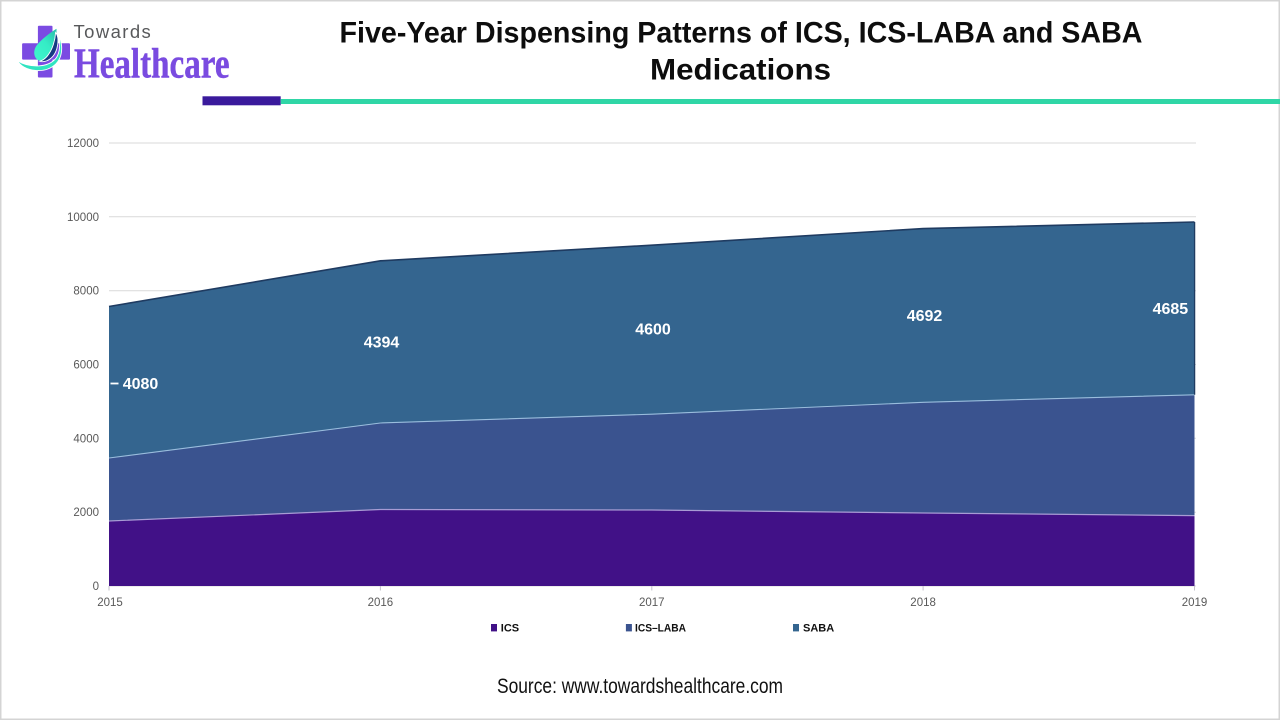  I want to click on svg-text: 6000, so click(86, 366).